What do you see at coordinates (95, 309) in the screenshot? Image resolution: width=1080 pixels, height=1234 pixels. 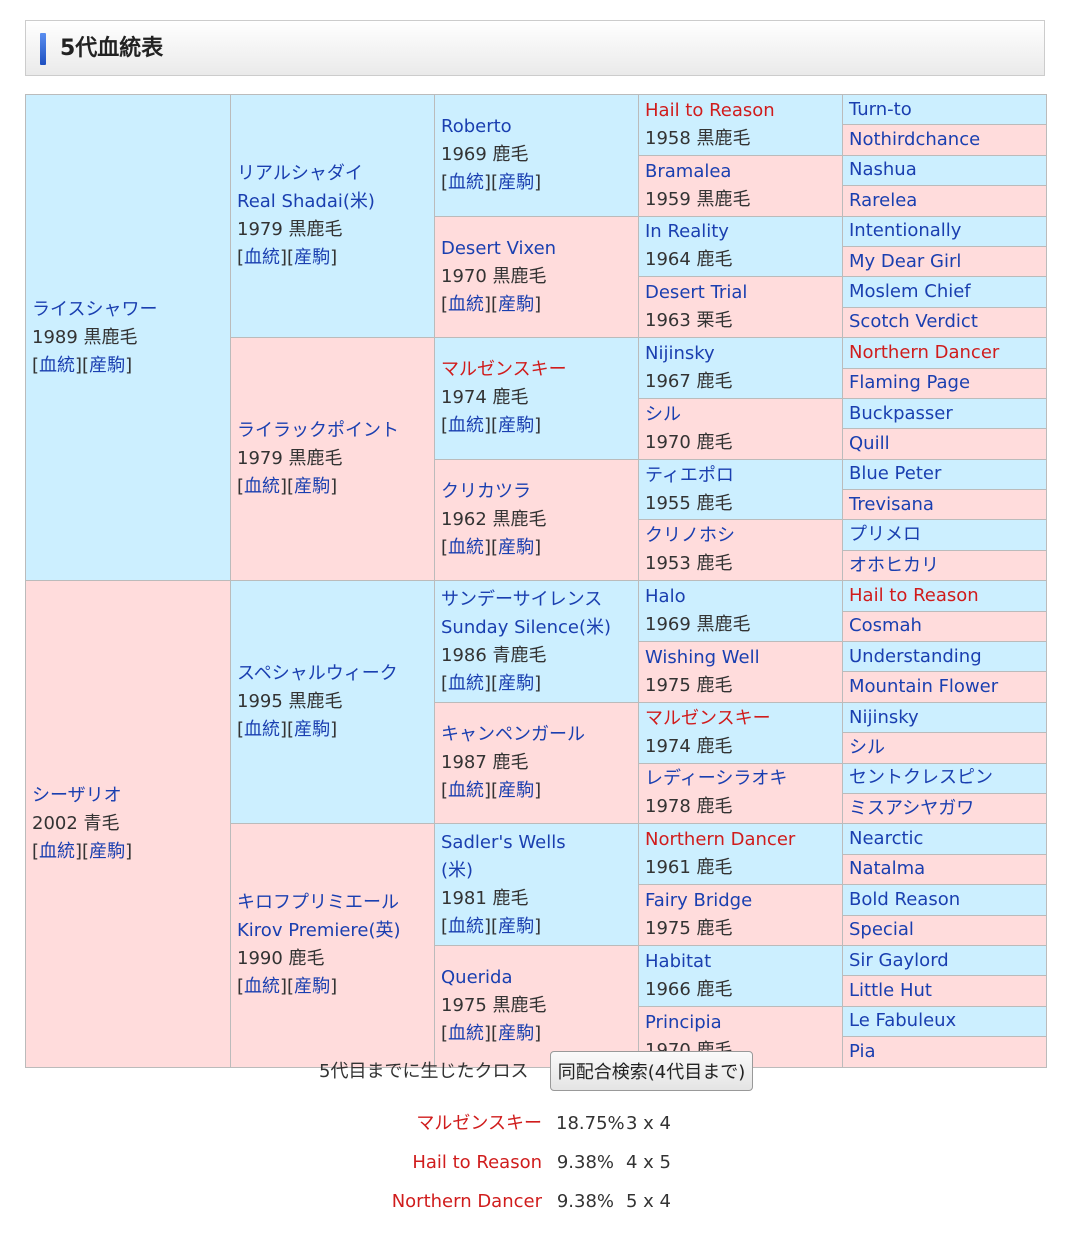 I see `horse-name-link: ライスシャワー` at bounding box center [95, 309].